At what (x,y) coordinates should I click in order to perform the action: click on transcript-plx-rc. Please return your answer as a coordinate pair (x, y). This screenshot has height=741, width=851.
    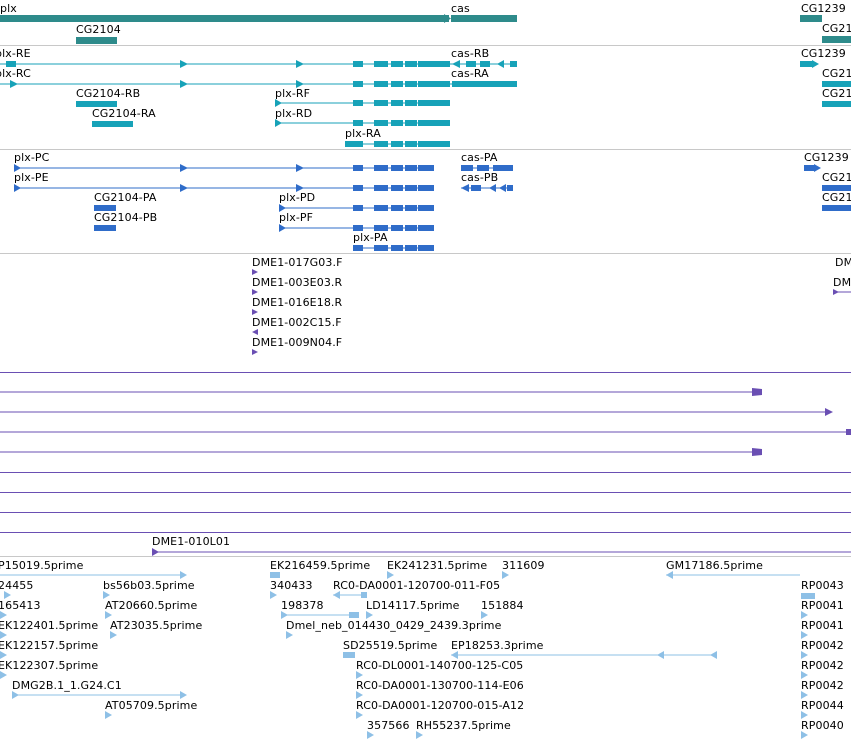
    Looking at the image, I should click on (260, 84).